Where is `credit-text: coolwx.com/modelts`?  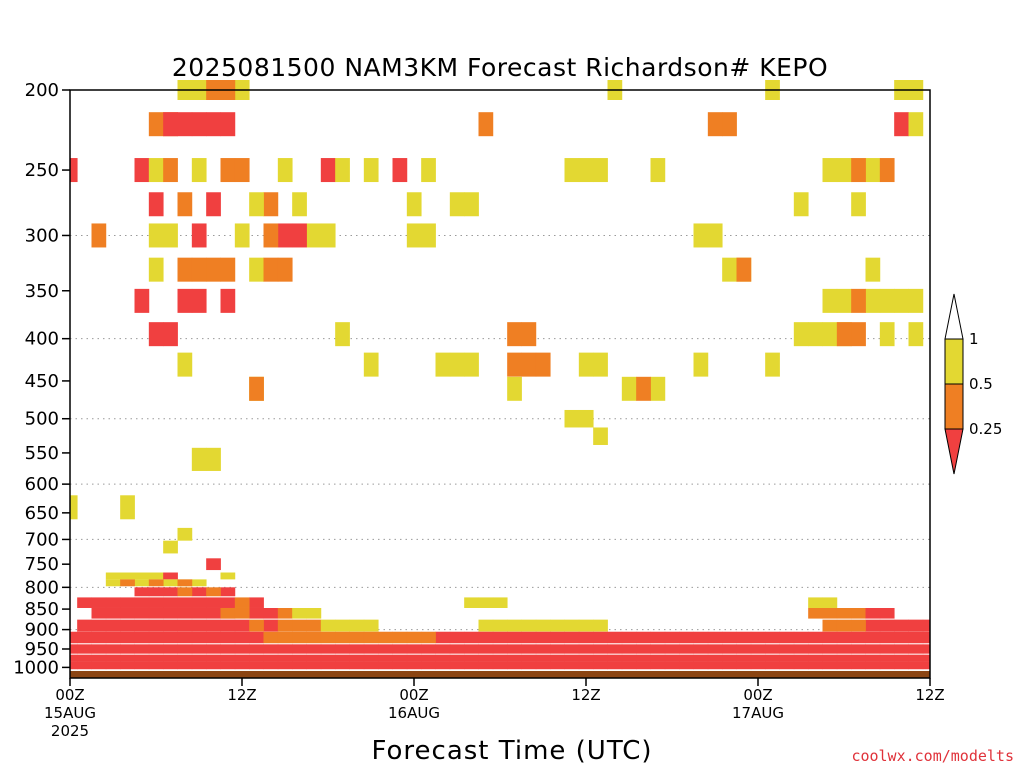
credit-text: coolwx.com/modelts is located at coordinates (932, 756).